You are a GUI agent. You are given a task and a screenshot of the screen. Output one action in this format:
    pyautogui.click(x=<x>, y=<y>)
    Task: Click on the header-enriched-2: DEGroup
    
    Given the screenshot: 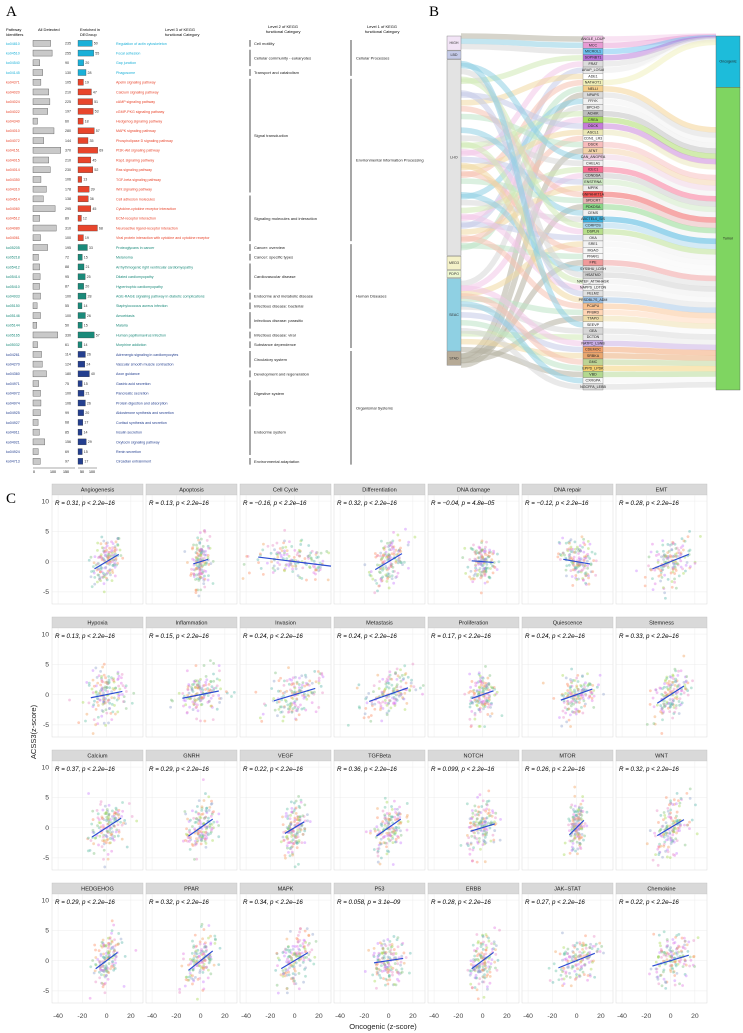 What is the action you would take?
    pyautogui.click(x=88, y=34)
    